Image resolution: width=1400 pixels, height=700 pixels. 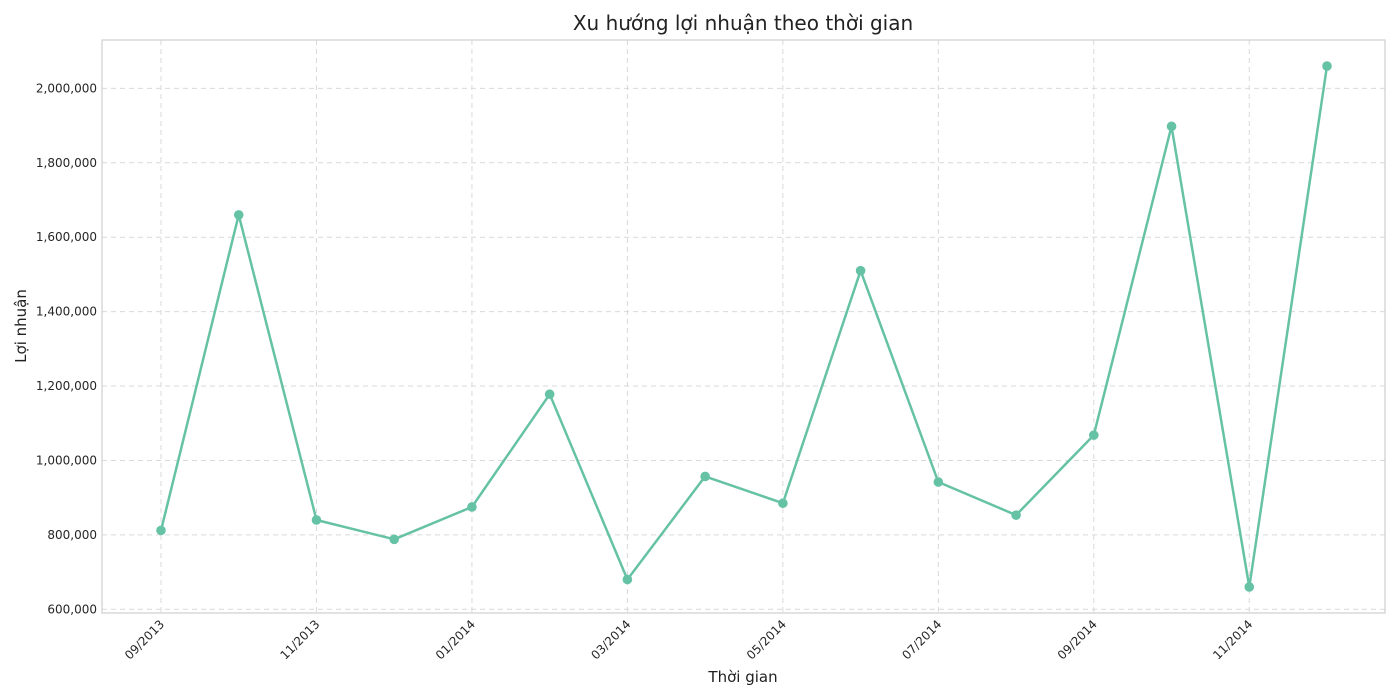 I want to click on chart-title: Xu hướng lợi nhuận theo thời gian, so click(x=743, y=23).